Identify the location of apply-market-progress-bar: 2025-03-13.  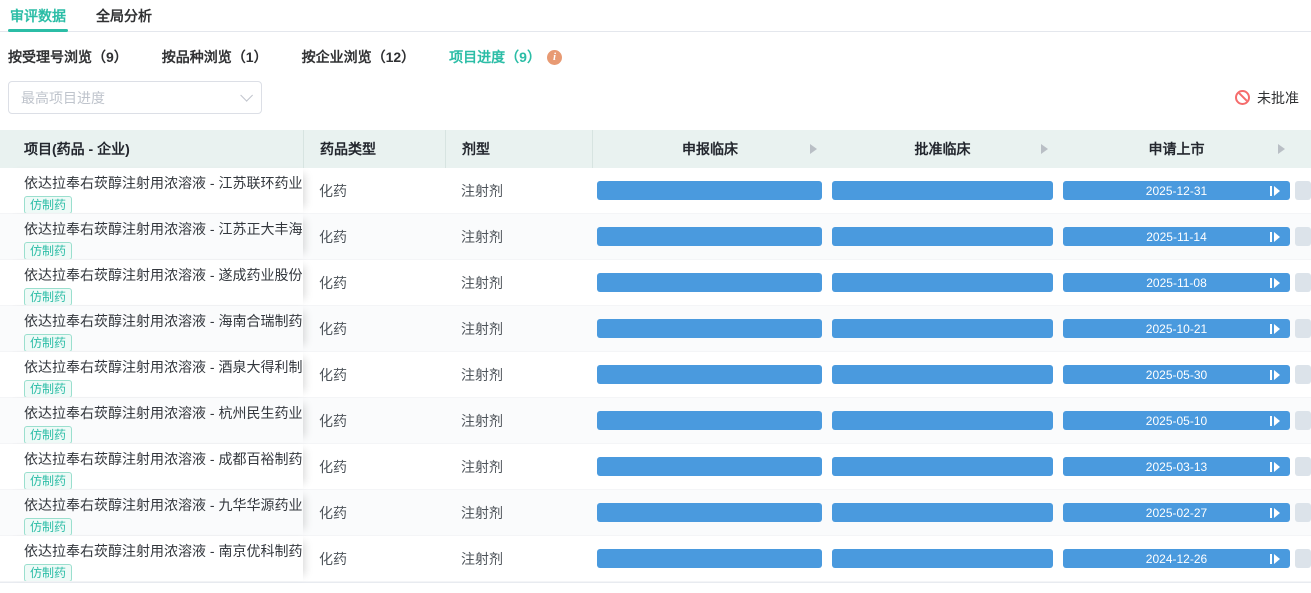
(1176, 466).